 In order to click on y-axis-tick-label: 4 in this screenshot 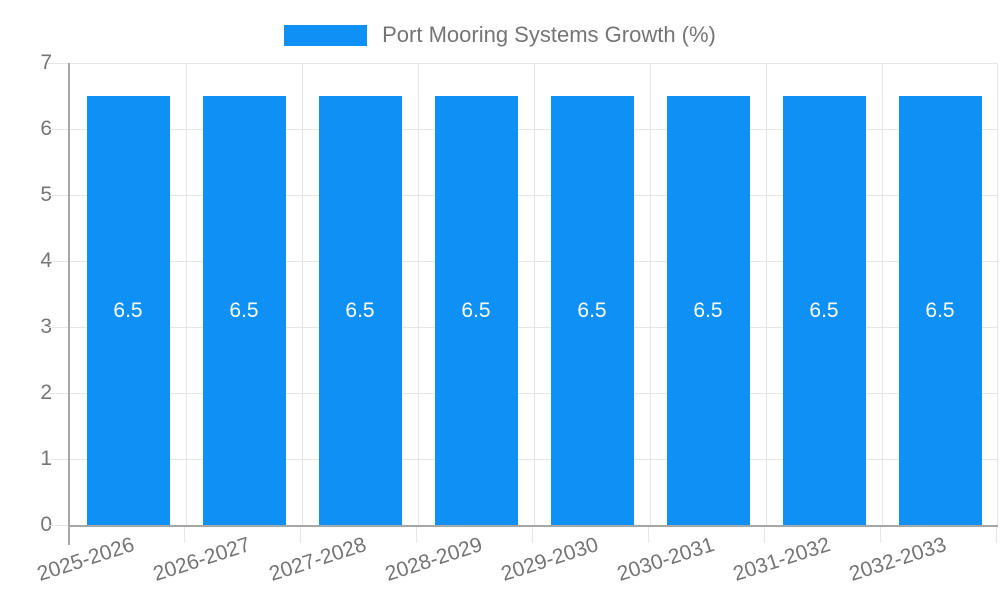, I will do `click(46, 260)`.